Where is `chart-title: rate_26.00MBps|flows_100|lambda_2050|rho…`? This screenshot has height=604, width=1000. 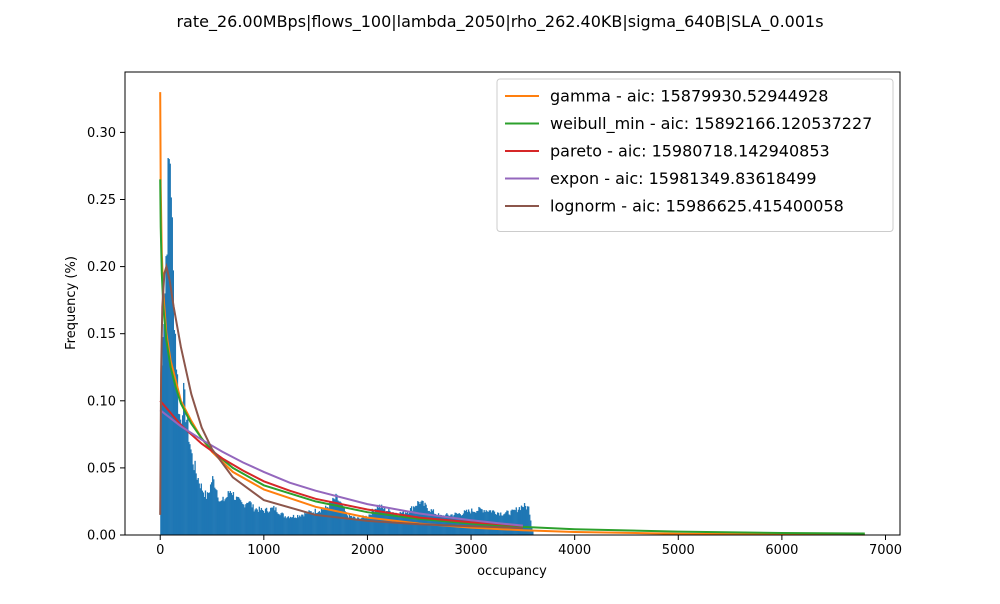
chart-title: rate_26.00MBps|flows_100|lambda_2050|rho… is located at coordinates (499, 22).